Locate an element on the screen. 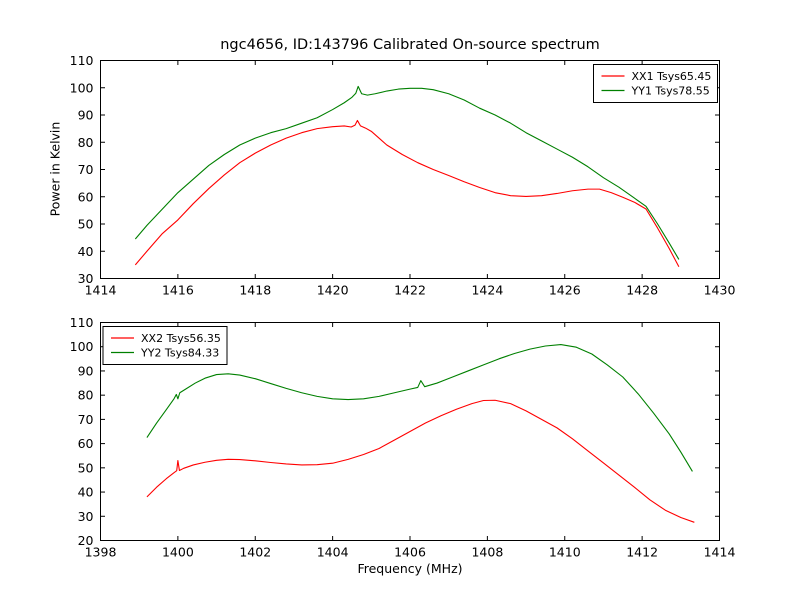  legend: XX1 Tsys65.45 YY1 Tsys78.55 is located at coordinates (655, 83).